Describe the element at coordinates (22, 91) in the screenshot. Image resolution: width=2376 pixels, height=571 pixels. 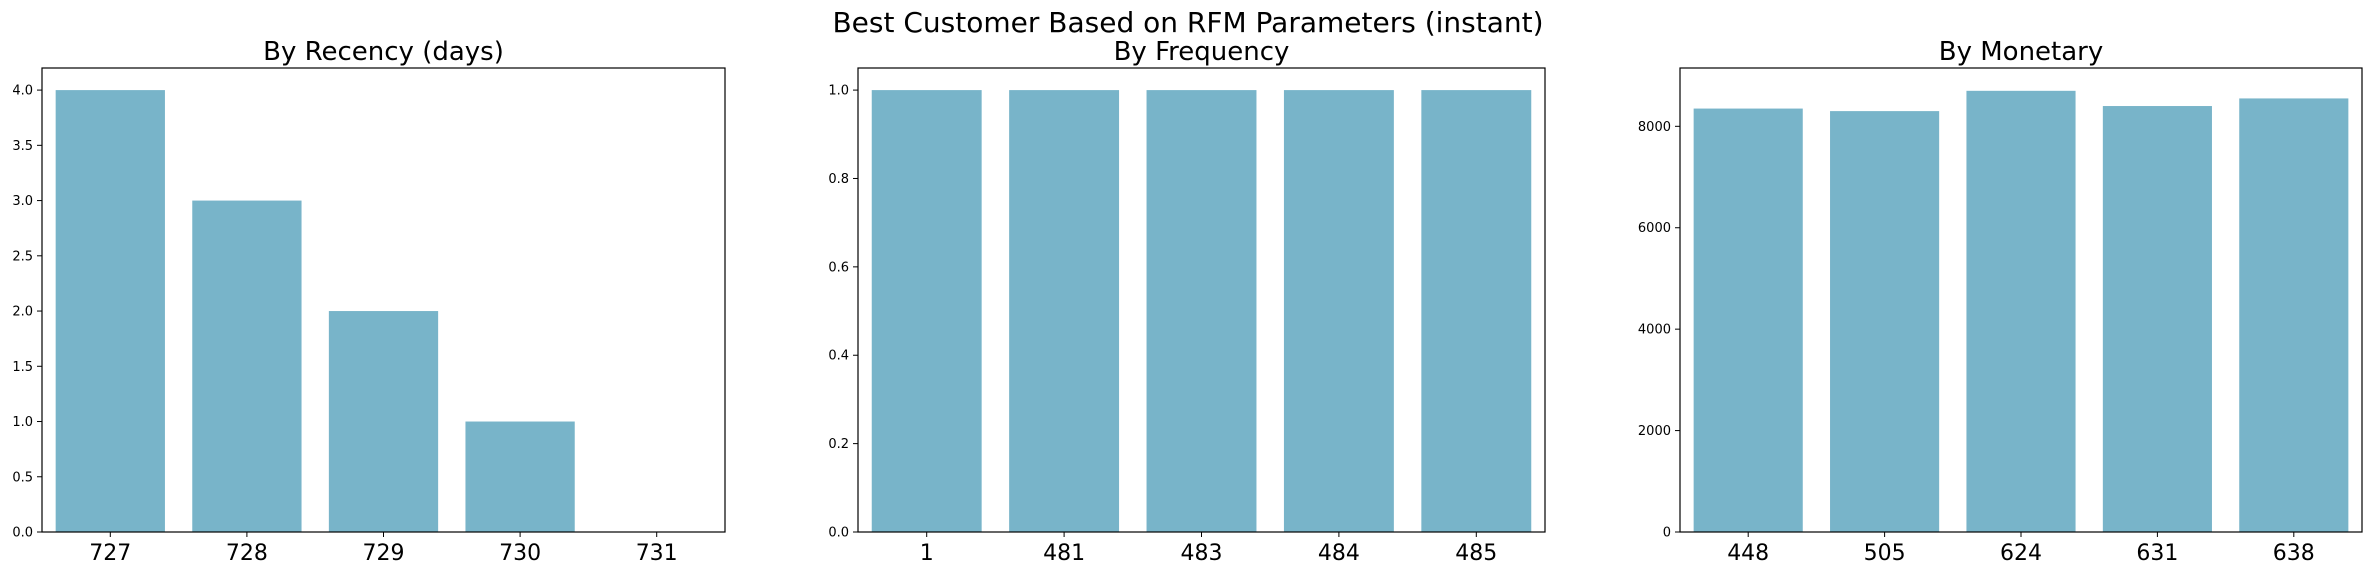
I see `y-tick-label: 4.0` at that location.